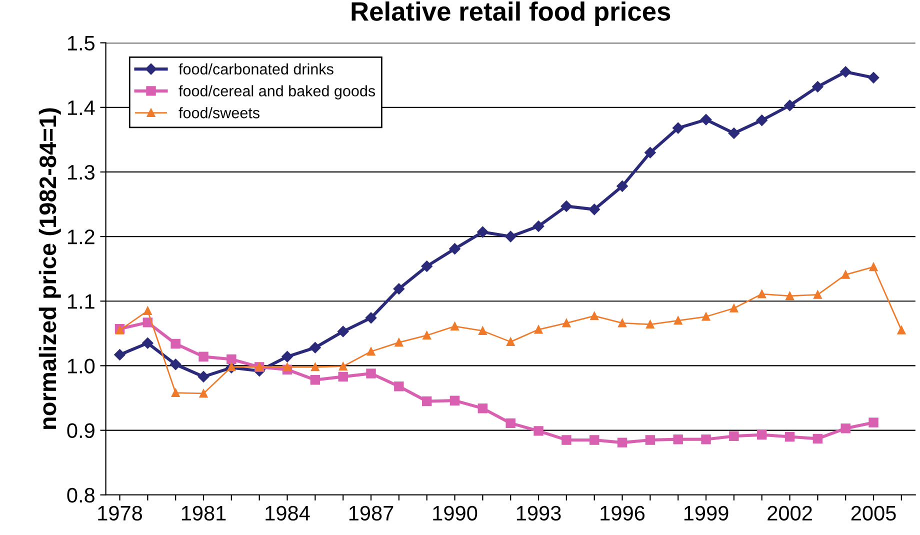  What do you see at coordinates (80, 430) in the screenshot?
I see `y-tick-label: 0.9` at bounding box center [80, 430].